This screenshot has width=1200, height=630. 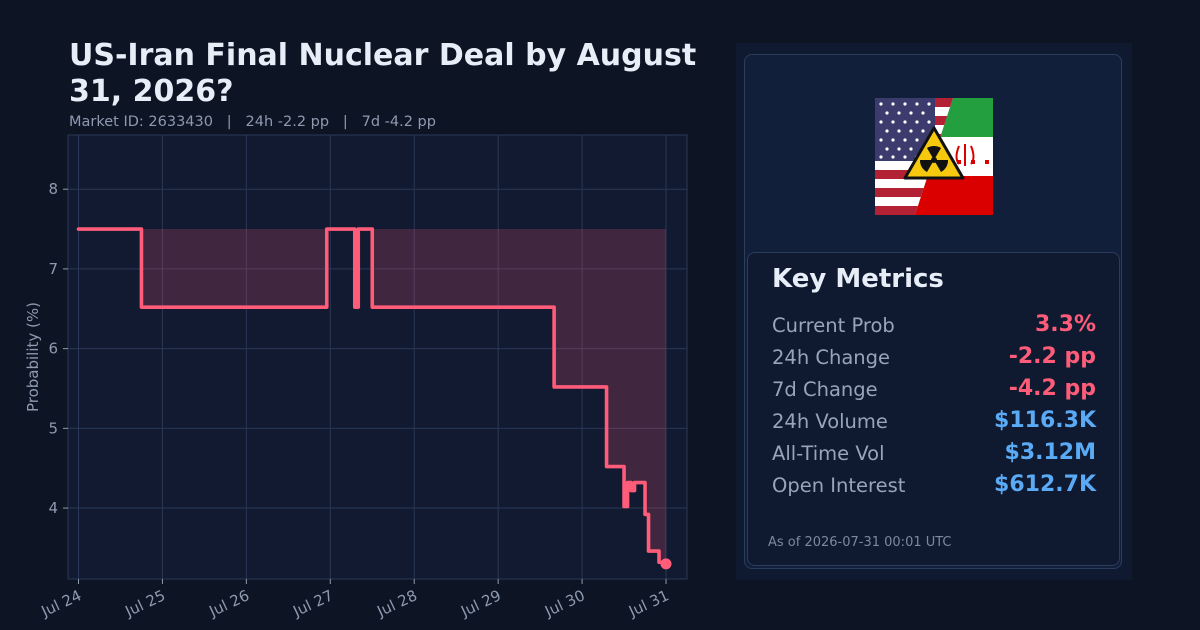 I want to click on metric-value-24h-volume: $116.3K, so click(x=1045, y=420).